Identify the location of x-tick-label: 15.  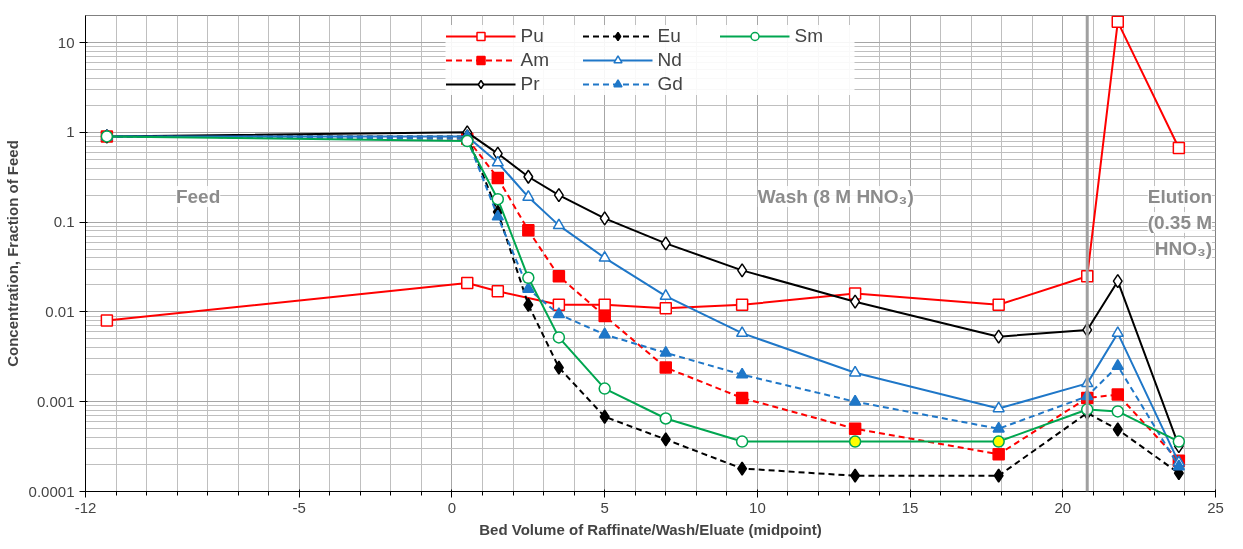
(910, 507).